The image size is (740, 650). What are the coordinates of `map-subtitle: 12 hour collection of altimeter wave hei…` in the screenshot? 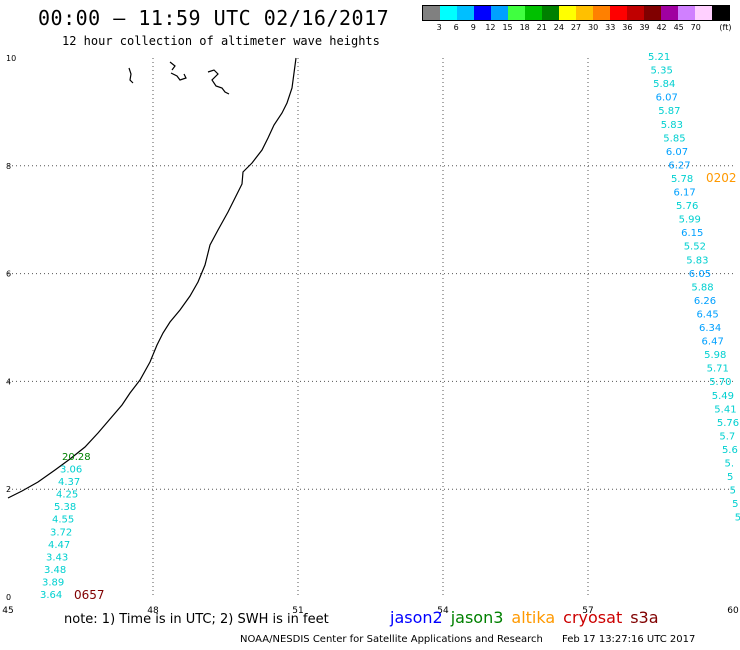 It's located at (221, 41).